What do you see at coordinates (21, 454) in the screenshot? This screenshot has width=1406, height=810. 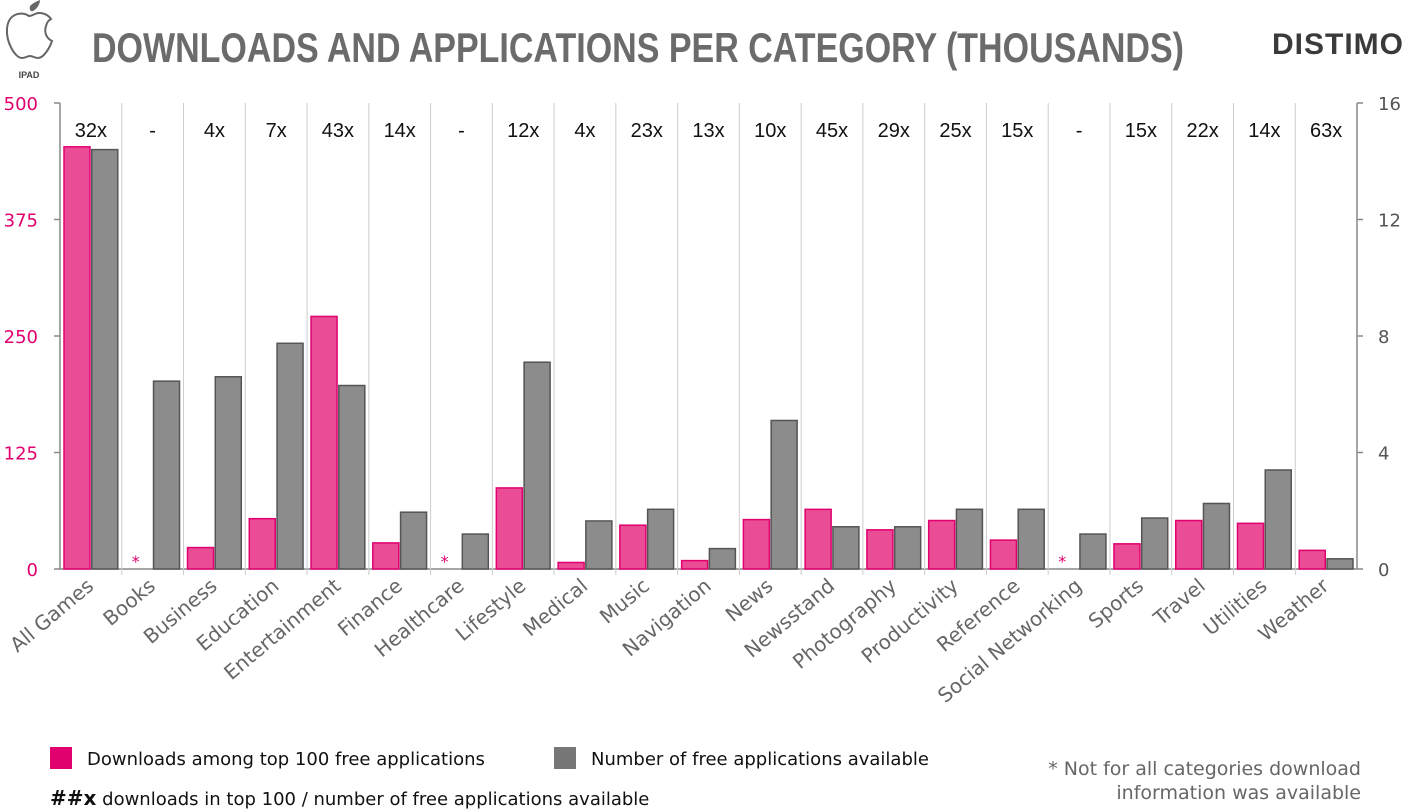 I see `left-axis-tick-label: 125` at bounding box center [21, 454].